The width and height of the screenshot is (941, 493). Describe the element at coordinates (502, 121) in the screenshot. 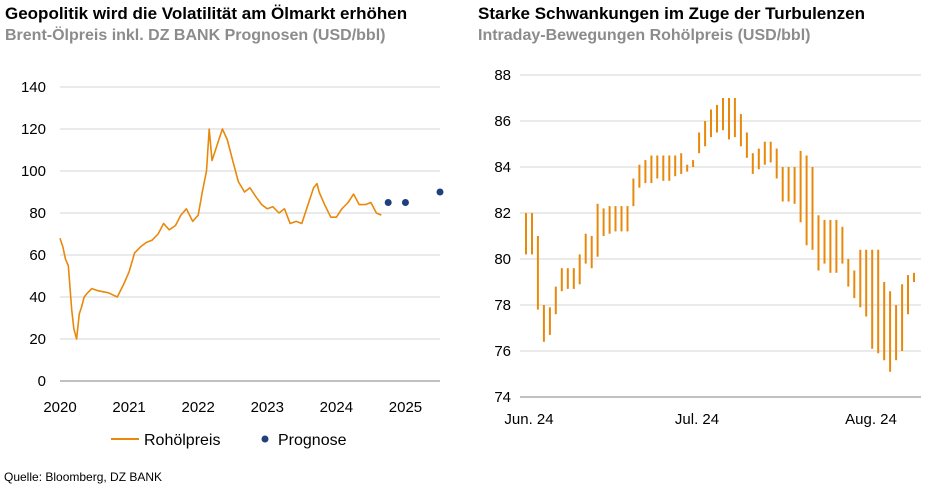

I see `right-y-tick-label: 86` at that location.